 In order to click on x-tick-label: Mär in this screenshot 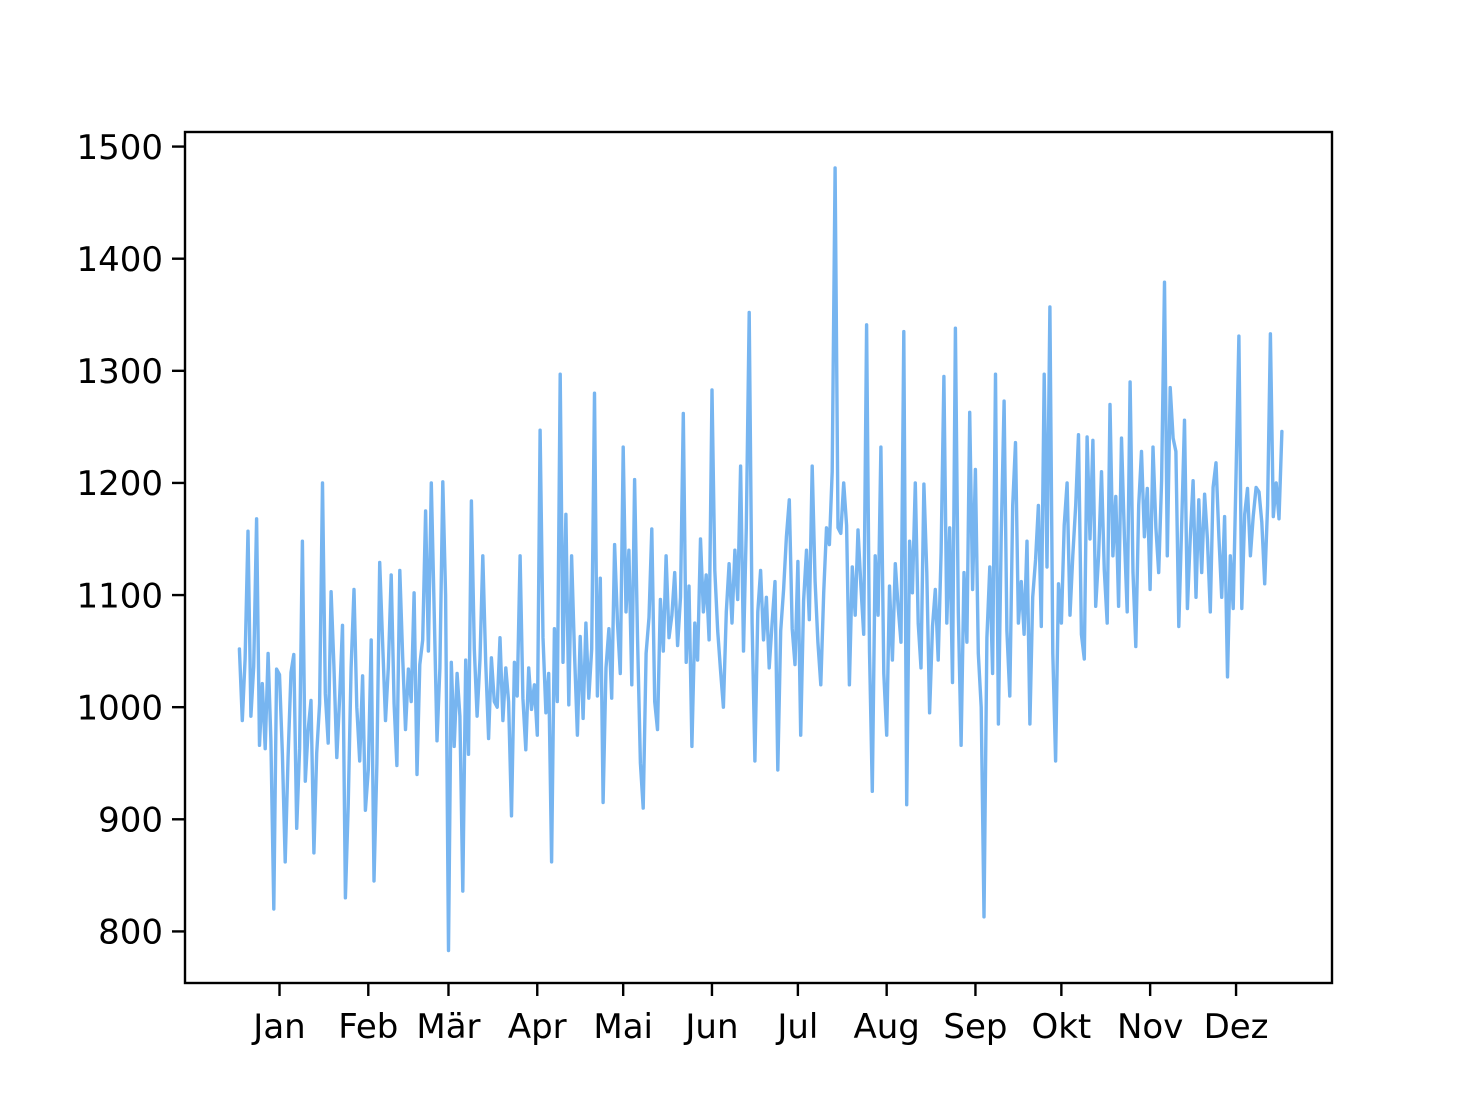, I will do `click(448, 1027)`.